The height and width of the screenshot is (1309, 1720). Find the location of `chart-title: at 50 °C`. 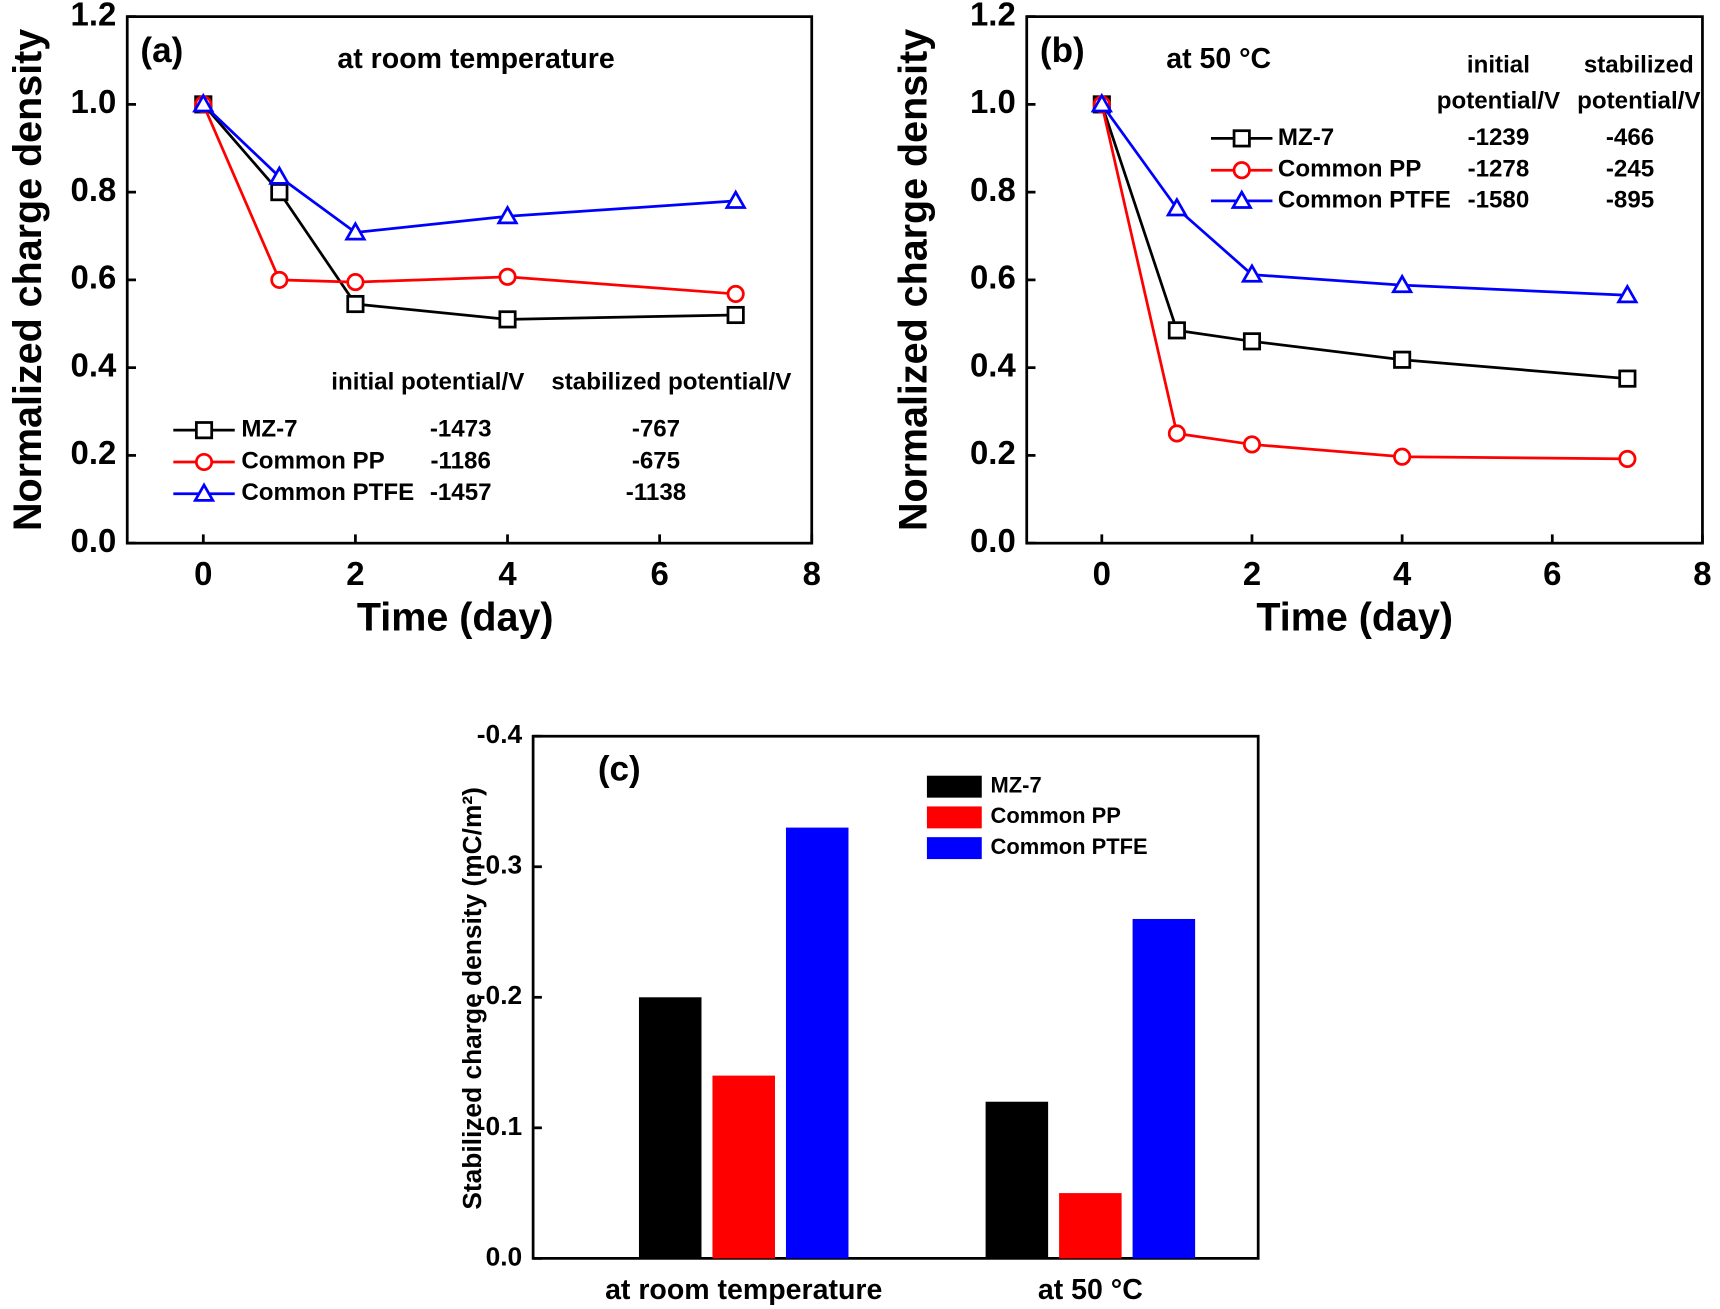

chart-title: at 50 °C is located at coordinates (1218, 59).